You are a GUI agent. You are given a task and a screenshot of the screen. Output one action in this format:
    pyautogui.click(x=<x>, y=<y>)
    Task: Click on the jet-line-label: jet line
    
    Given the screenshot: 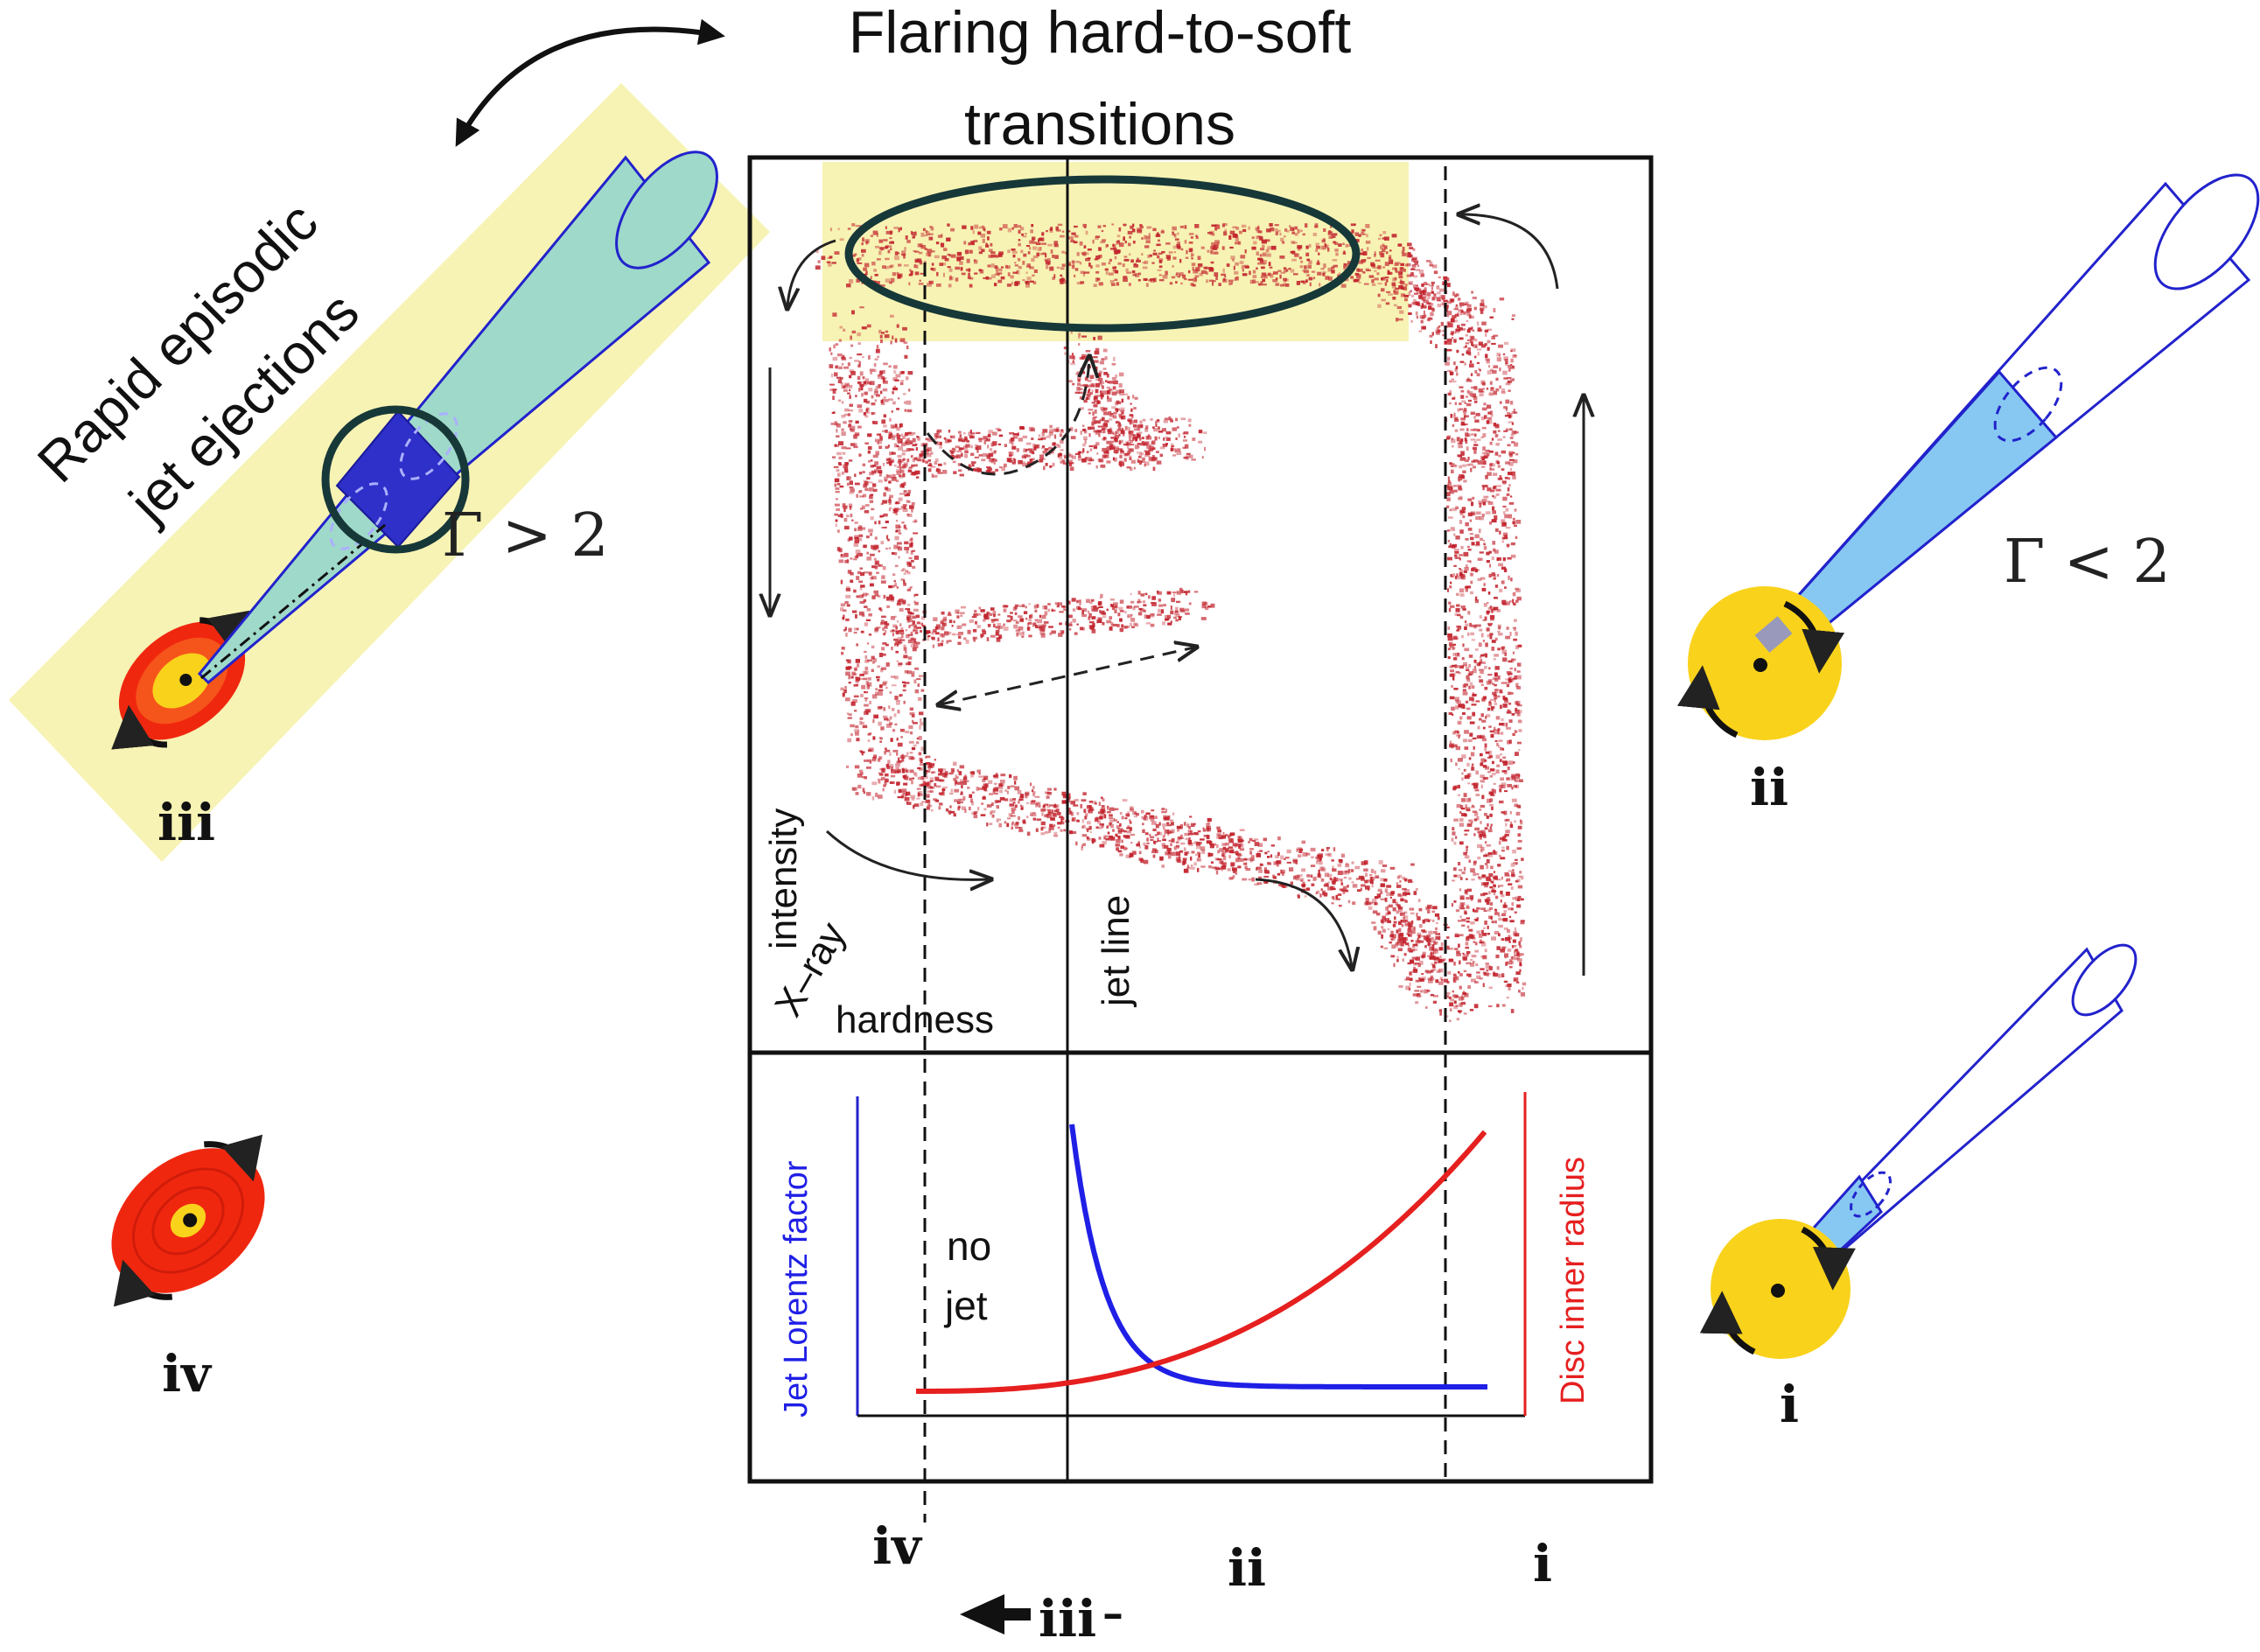 What is the action you would take?
    pyautogui.click(x=1116, y=951)
    